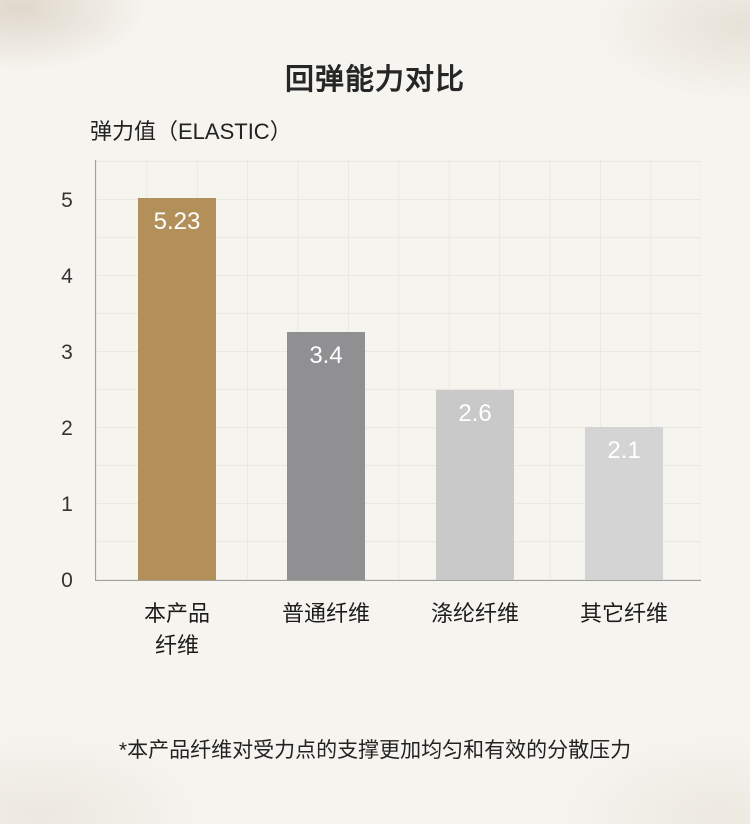 The width and height of the screenshot is (750, 824). What do you see at coordinates (475, 485) in the screenshot?
I see `bar: 2.6` at bounding box center [475, 485].